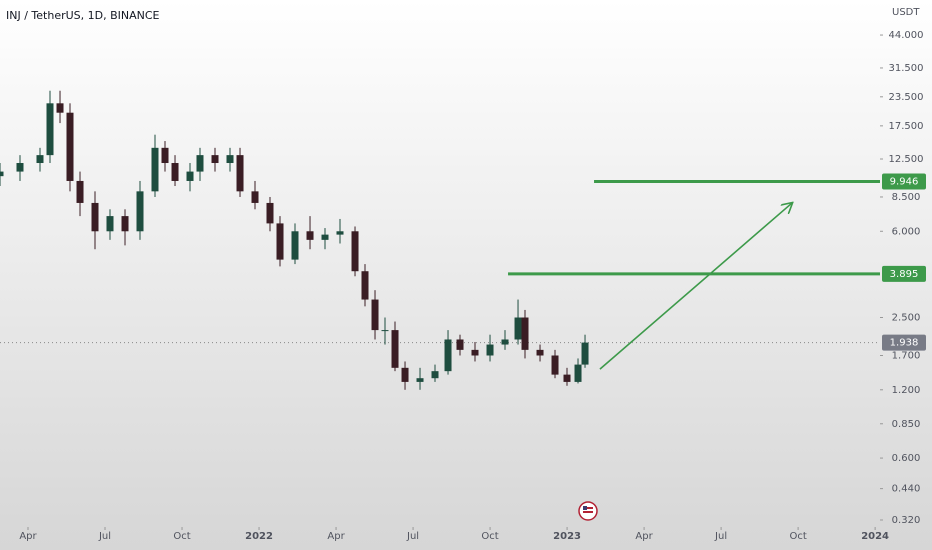 This screenshot has width=932, height=550. What do you see at coordinates (259, 536) in the screenshot?
I see `x-tick-label: 2022` at bounding box center [259, 536].